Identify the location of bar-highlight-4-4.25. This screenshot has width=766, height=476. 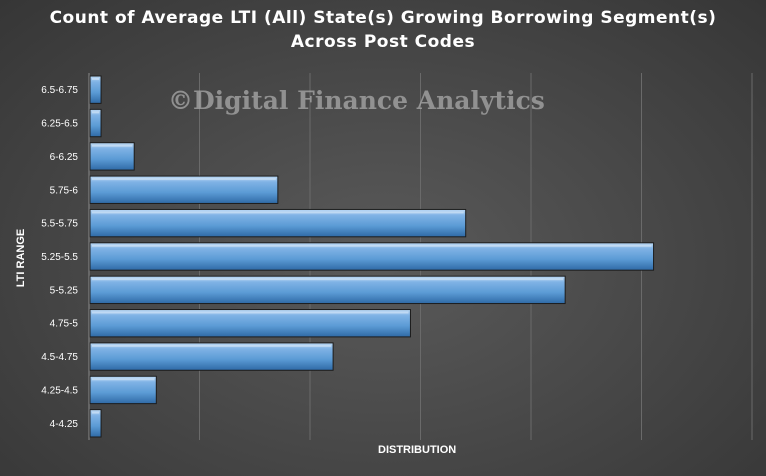
(96, 412).